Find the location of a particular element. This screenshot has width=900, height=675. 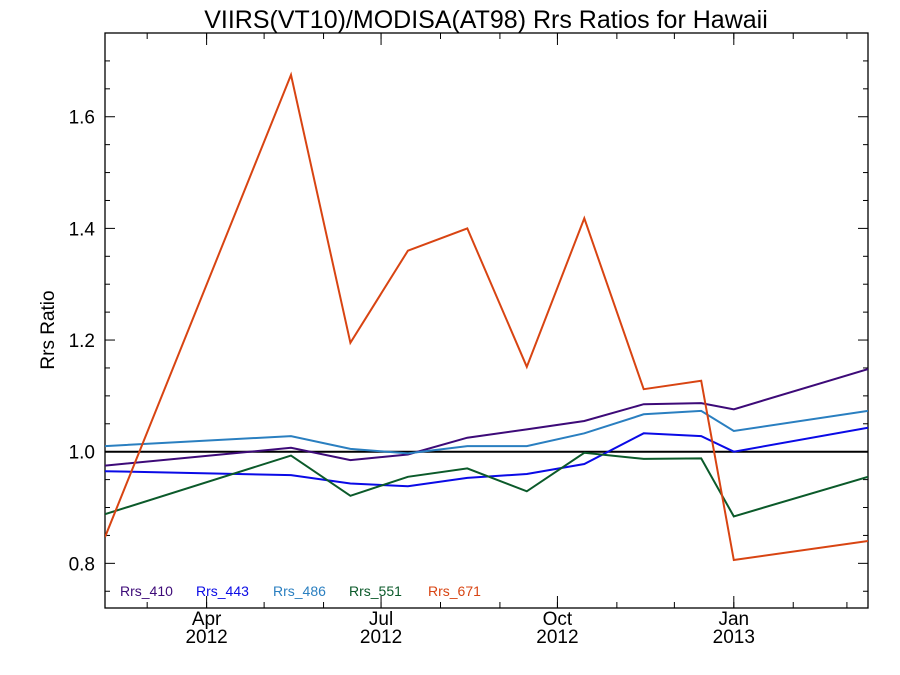

y-tick-label: 1.6 is located at coordinates (82, 118).